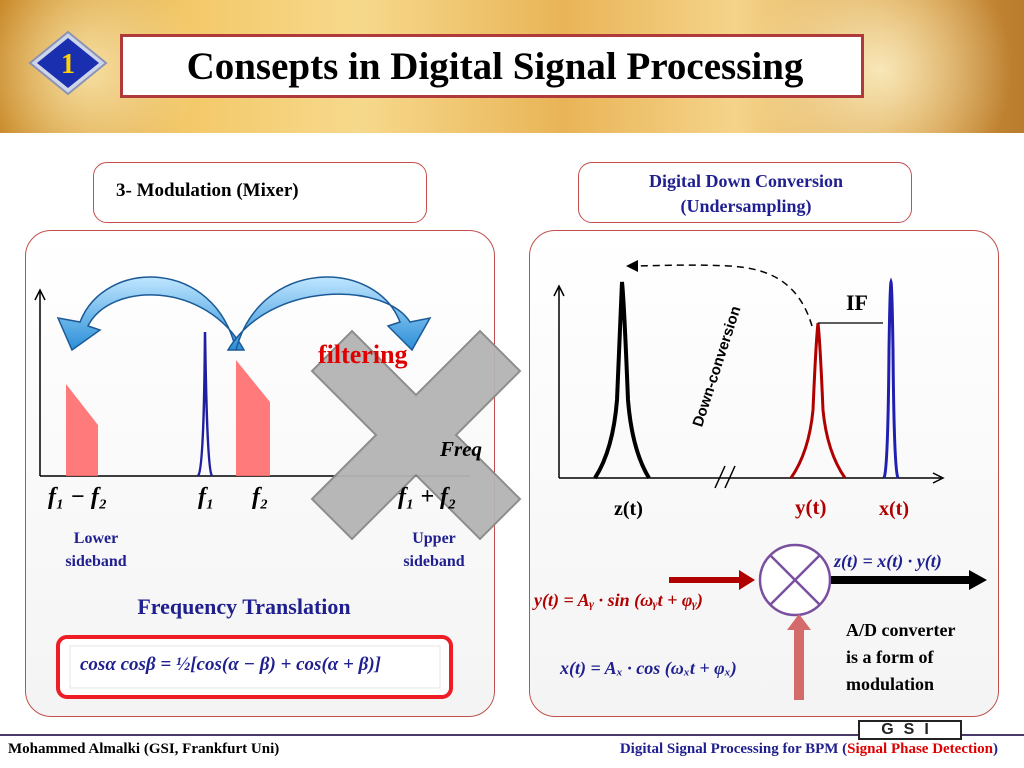 The image size is (1024, 768). What do you see at coordinates (622, 380) in the screenshot?
I see `z-spectrum-peak` at bounding box center [622, 380].